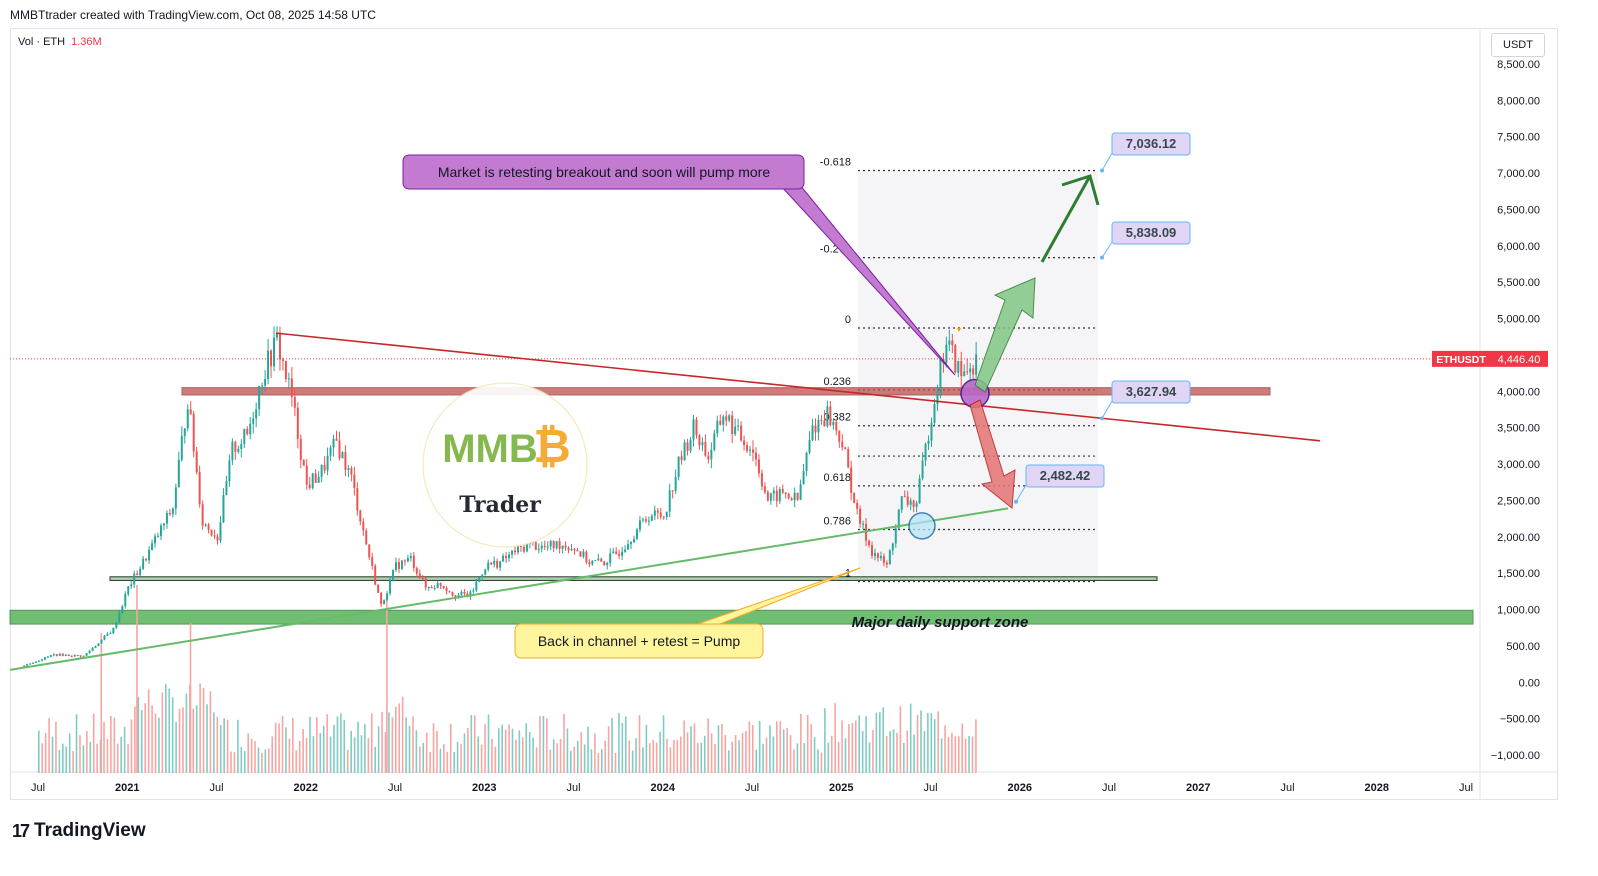  What do you see at coordinates (1518, 392) in the screenshot?
I see `y-tick-label: 4,000.00` at bounding box center [1518, 392].